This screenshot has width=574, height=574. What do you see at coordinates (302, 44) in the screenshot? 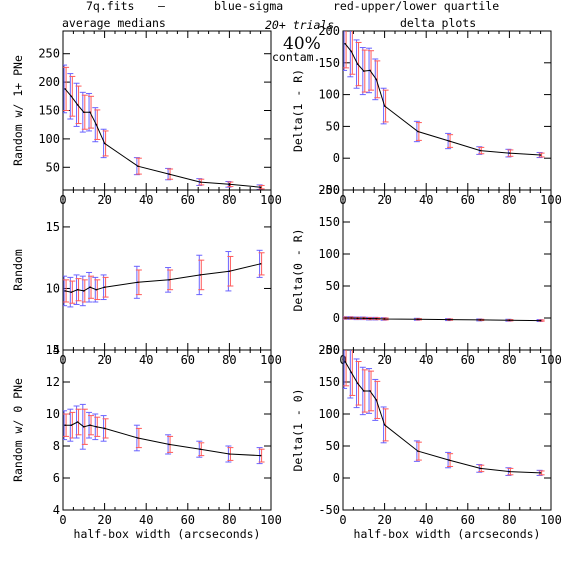
I see `contam-percent: 40%` at bounding box center [302, 44].